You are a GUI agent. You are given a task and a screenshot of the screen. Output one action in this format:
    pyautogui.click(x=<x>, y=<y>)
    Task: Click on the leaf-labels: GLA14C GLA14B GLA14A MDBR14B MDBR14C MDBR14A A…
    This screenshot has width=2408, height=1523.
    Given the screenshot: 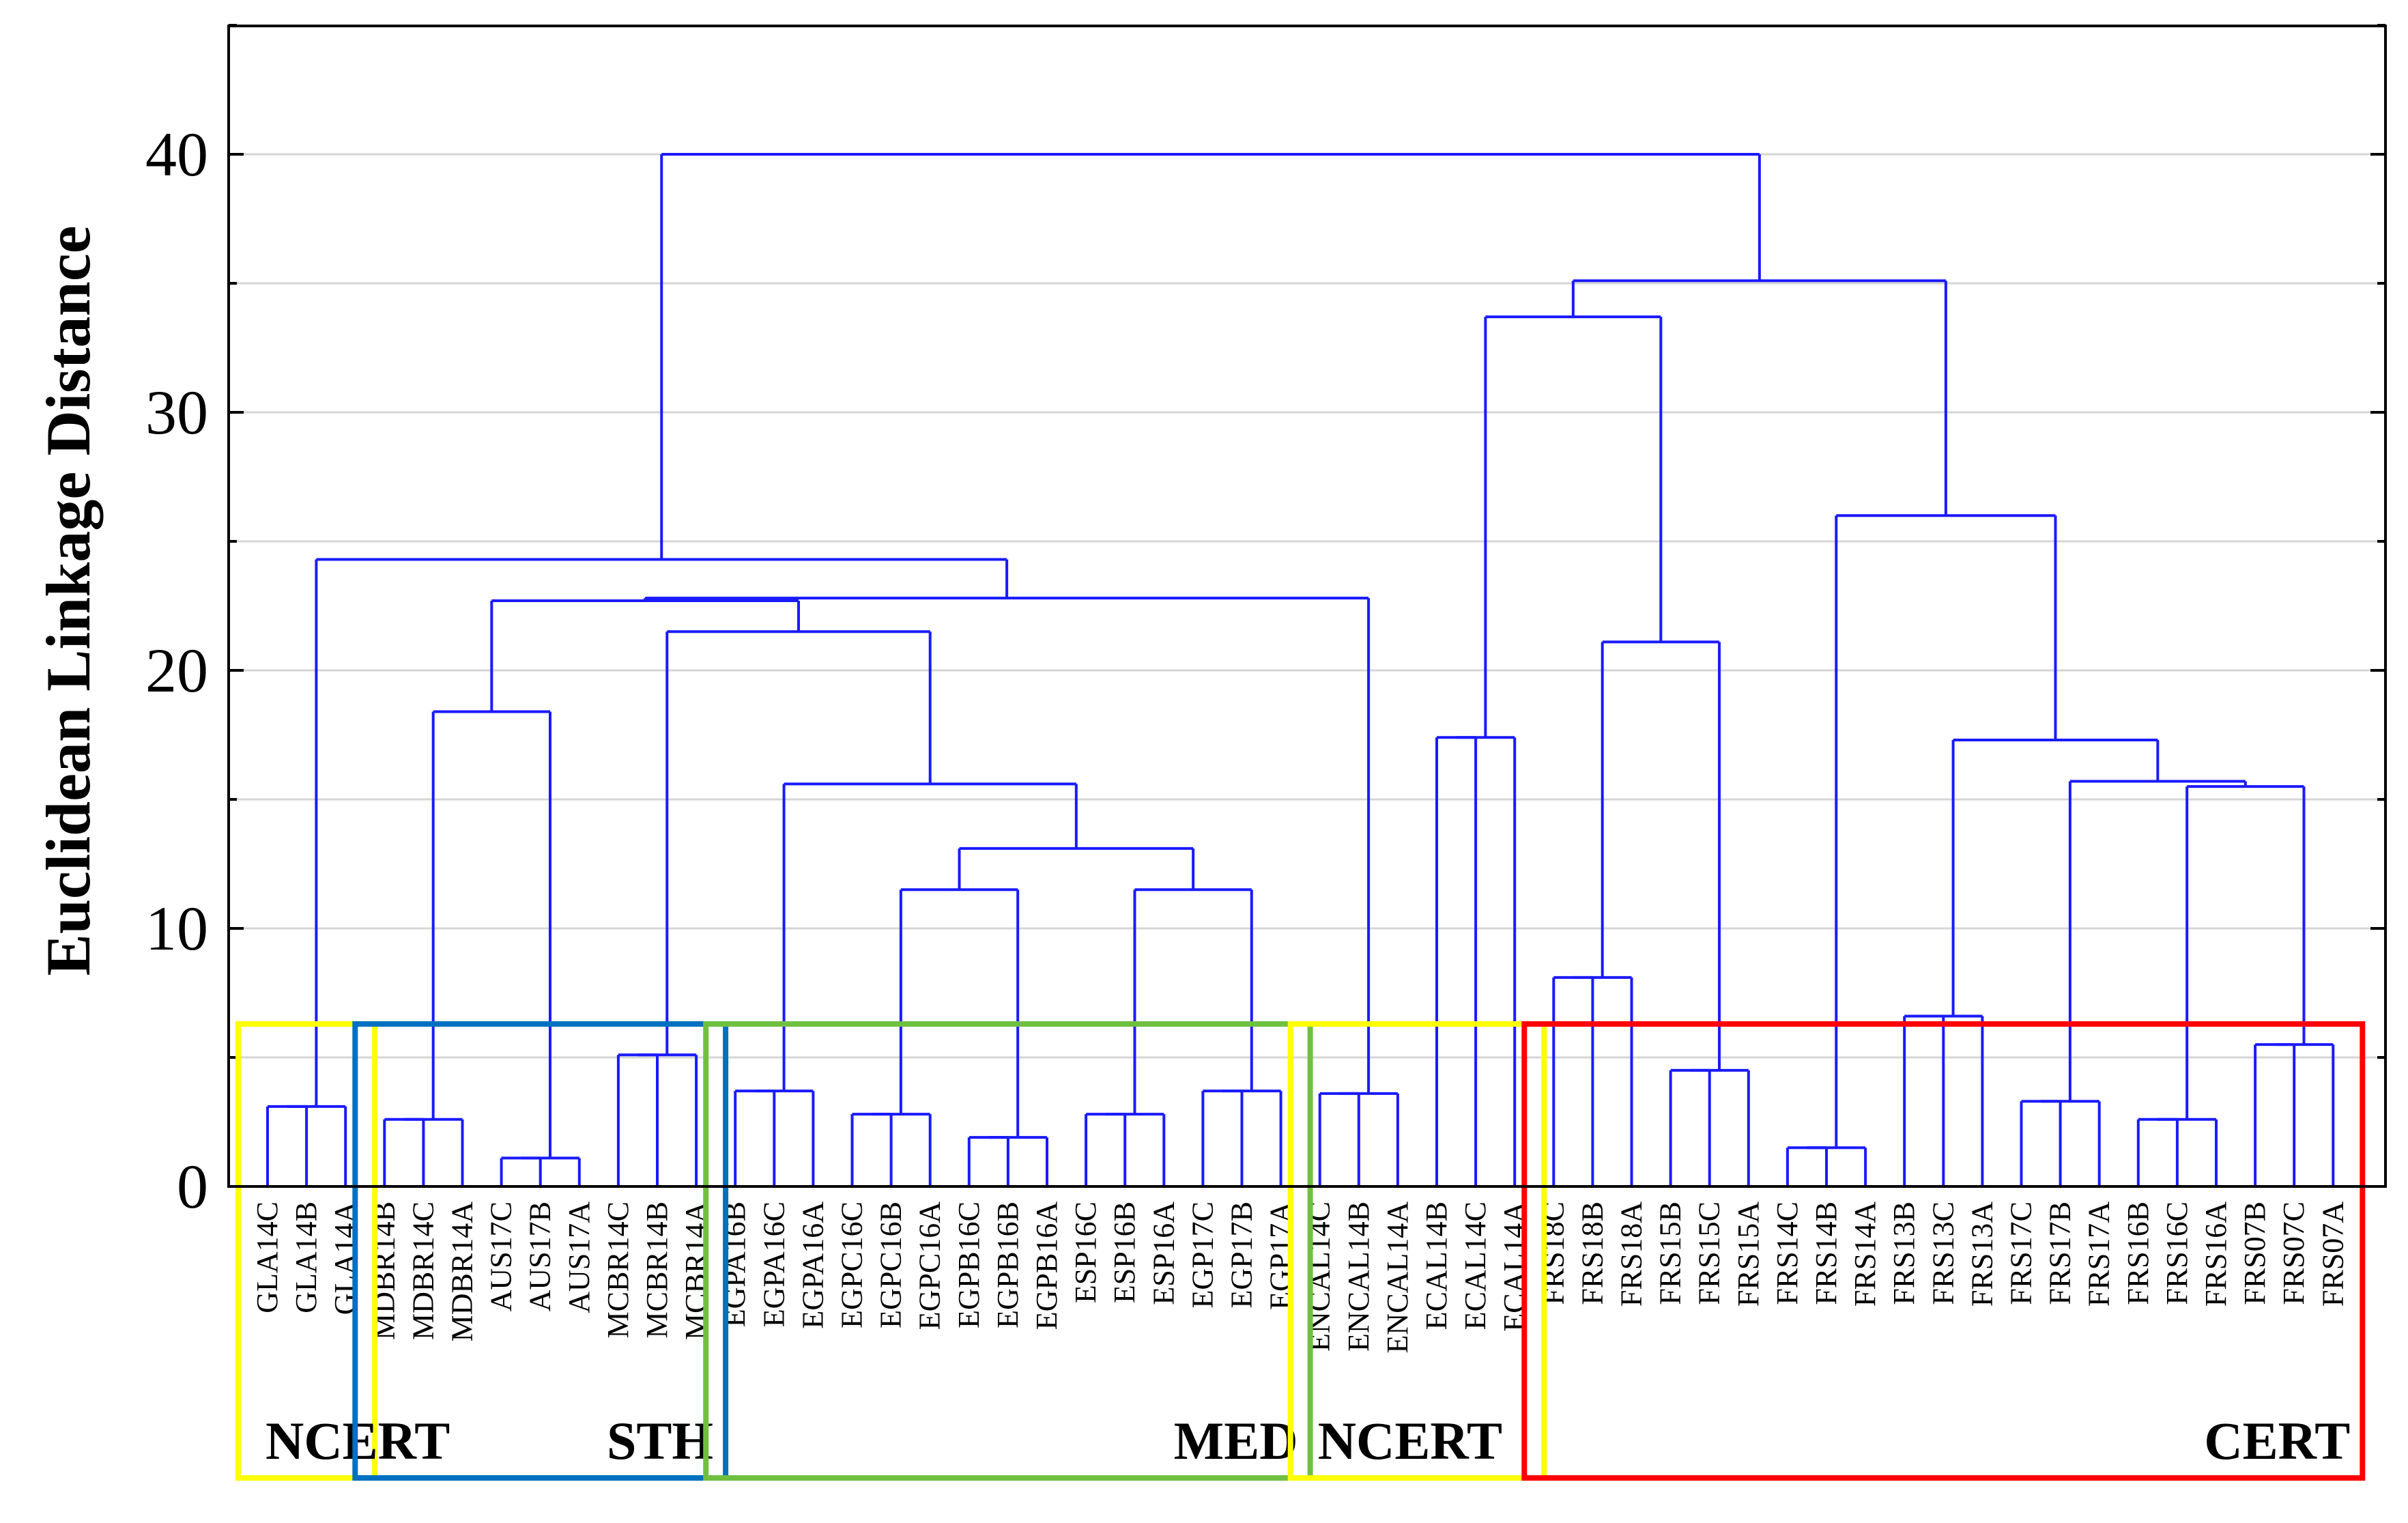 What is the action you would take?
    pyautogui.click(x=1299, y=1277)
    